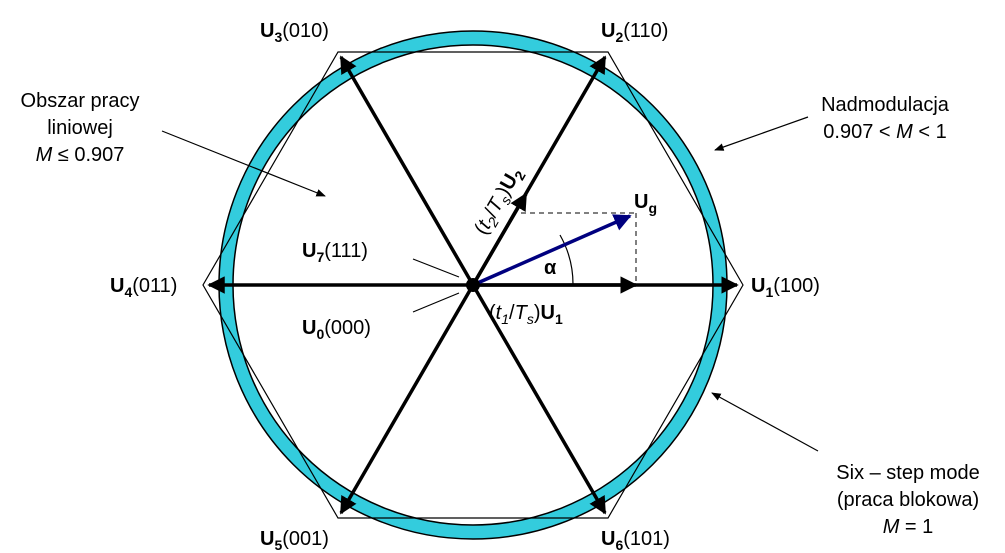  I want to click on linear-region-line2: liniowej, so click(80, 128).